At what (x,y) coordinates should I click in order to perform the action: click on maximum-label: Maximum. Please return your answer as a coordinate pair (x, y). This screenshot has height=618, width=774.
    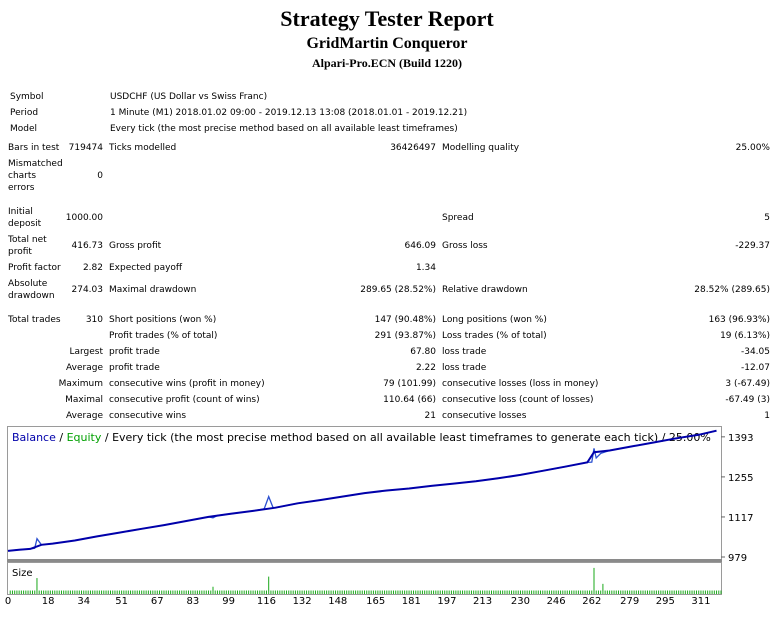
    Looking at the image, I should click on (80, 384).